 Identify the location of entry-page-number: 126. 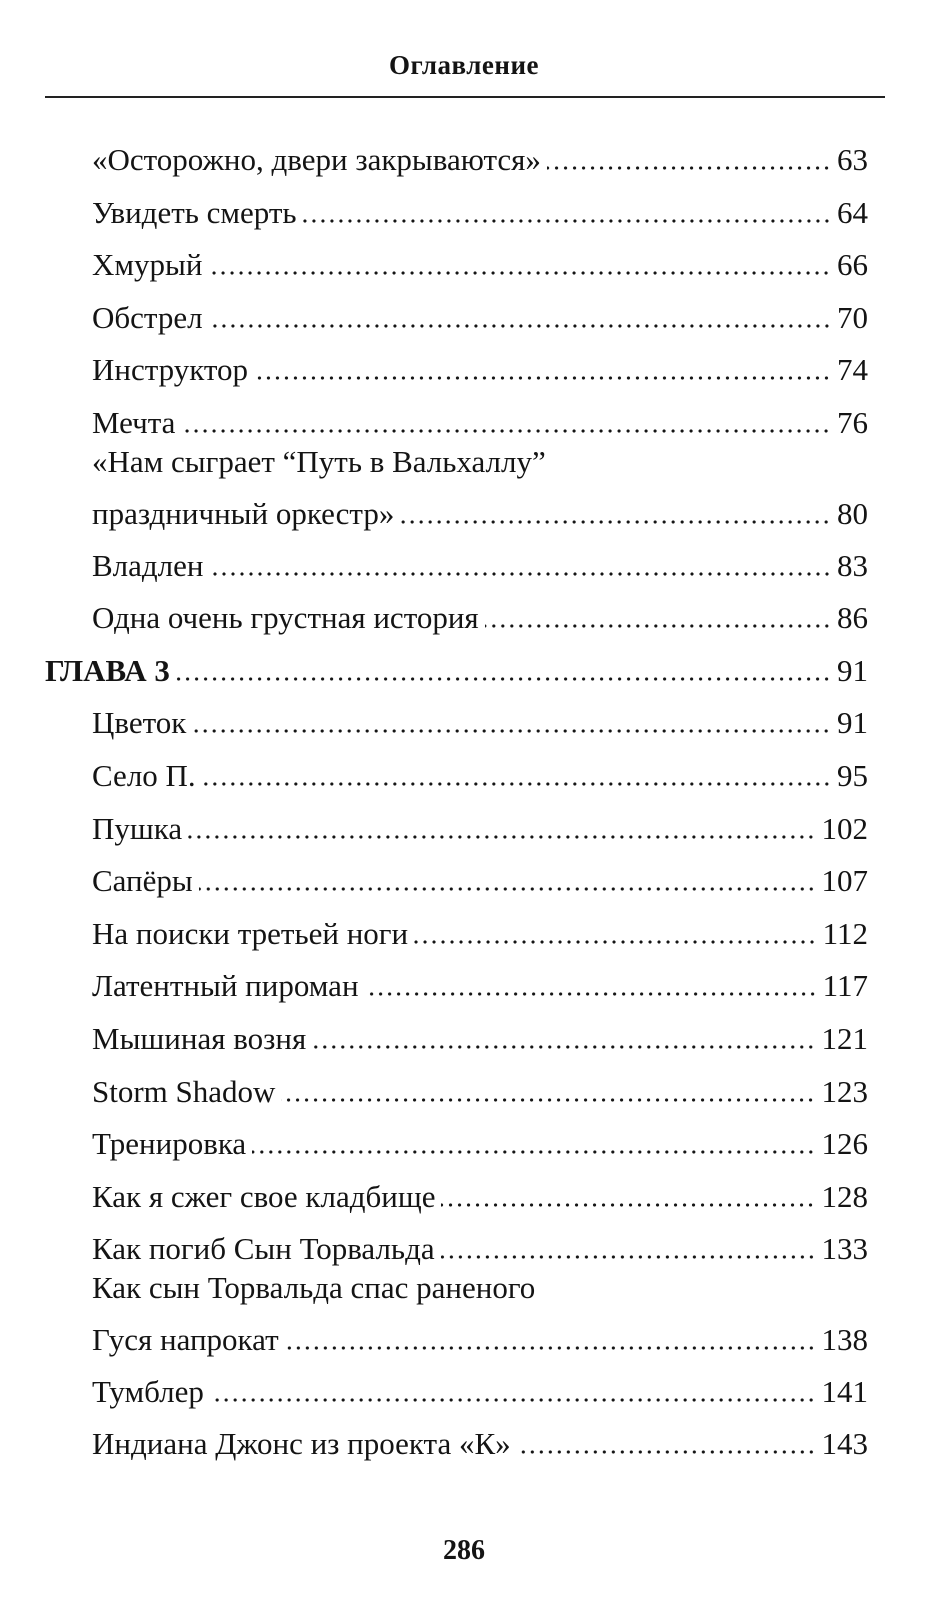
(845, 1144).